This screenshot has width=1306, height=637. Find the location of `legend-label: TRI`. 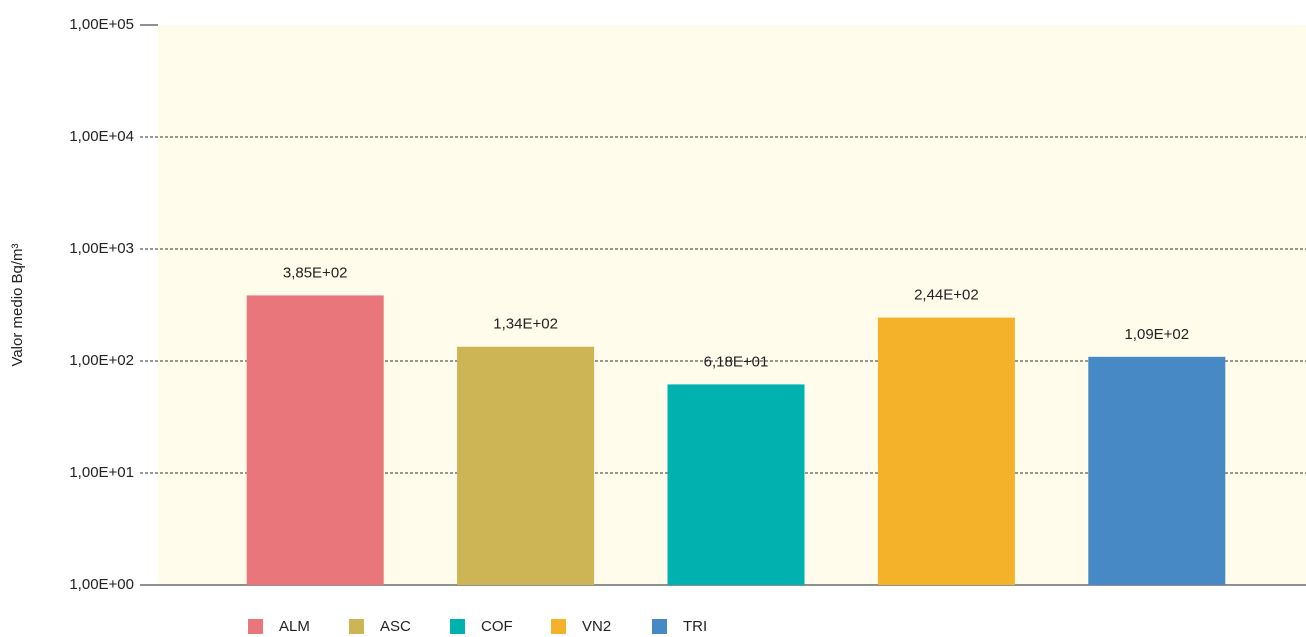

legend-label: TRI is located at coordinates (695, 626).